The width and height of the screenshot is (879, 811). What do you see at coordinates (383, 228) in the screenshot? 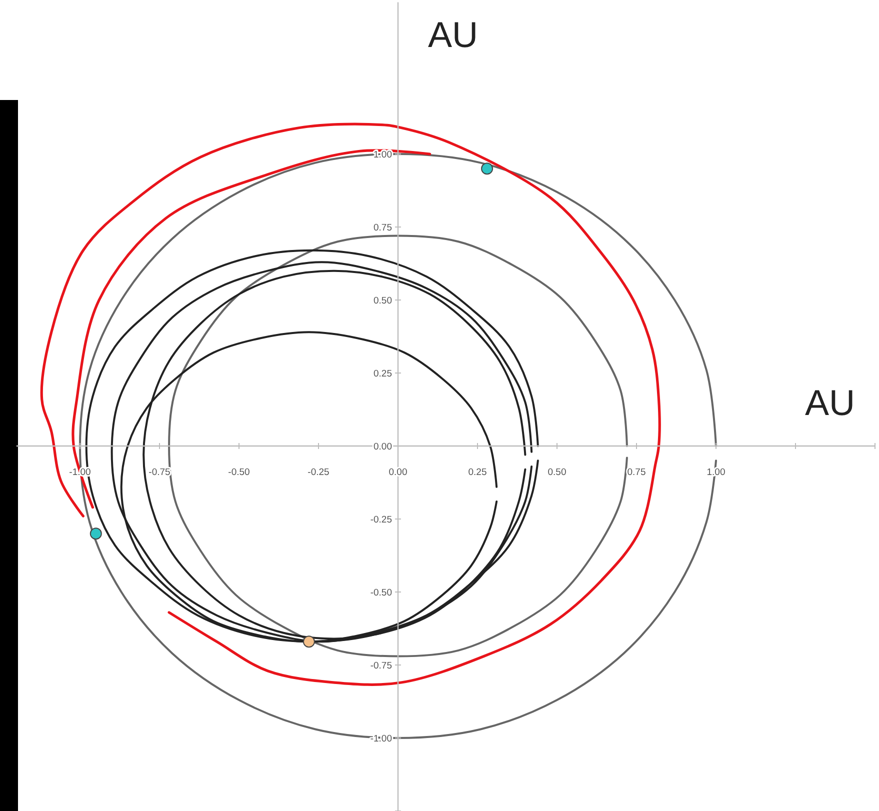
I see `y-tick-label: 0.75` at bounding box center [383, 228].